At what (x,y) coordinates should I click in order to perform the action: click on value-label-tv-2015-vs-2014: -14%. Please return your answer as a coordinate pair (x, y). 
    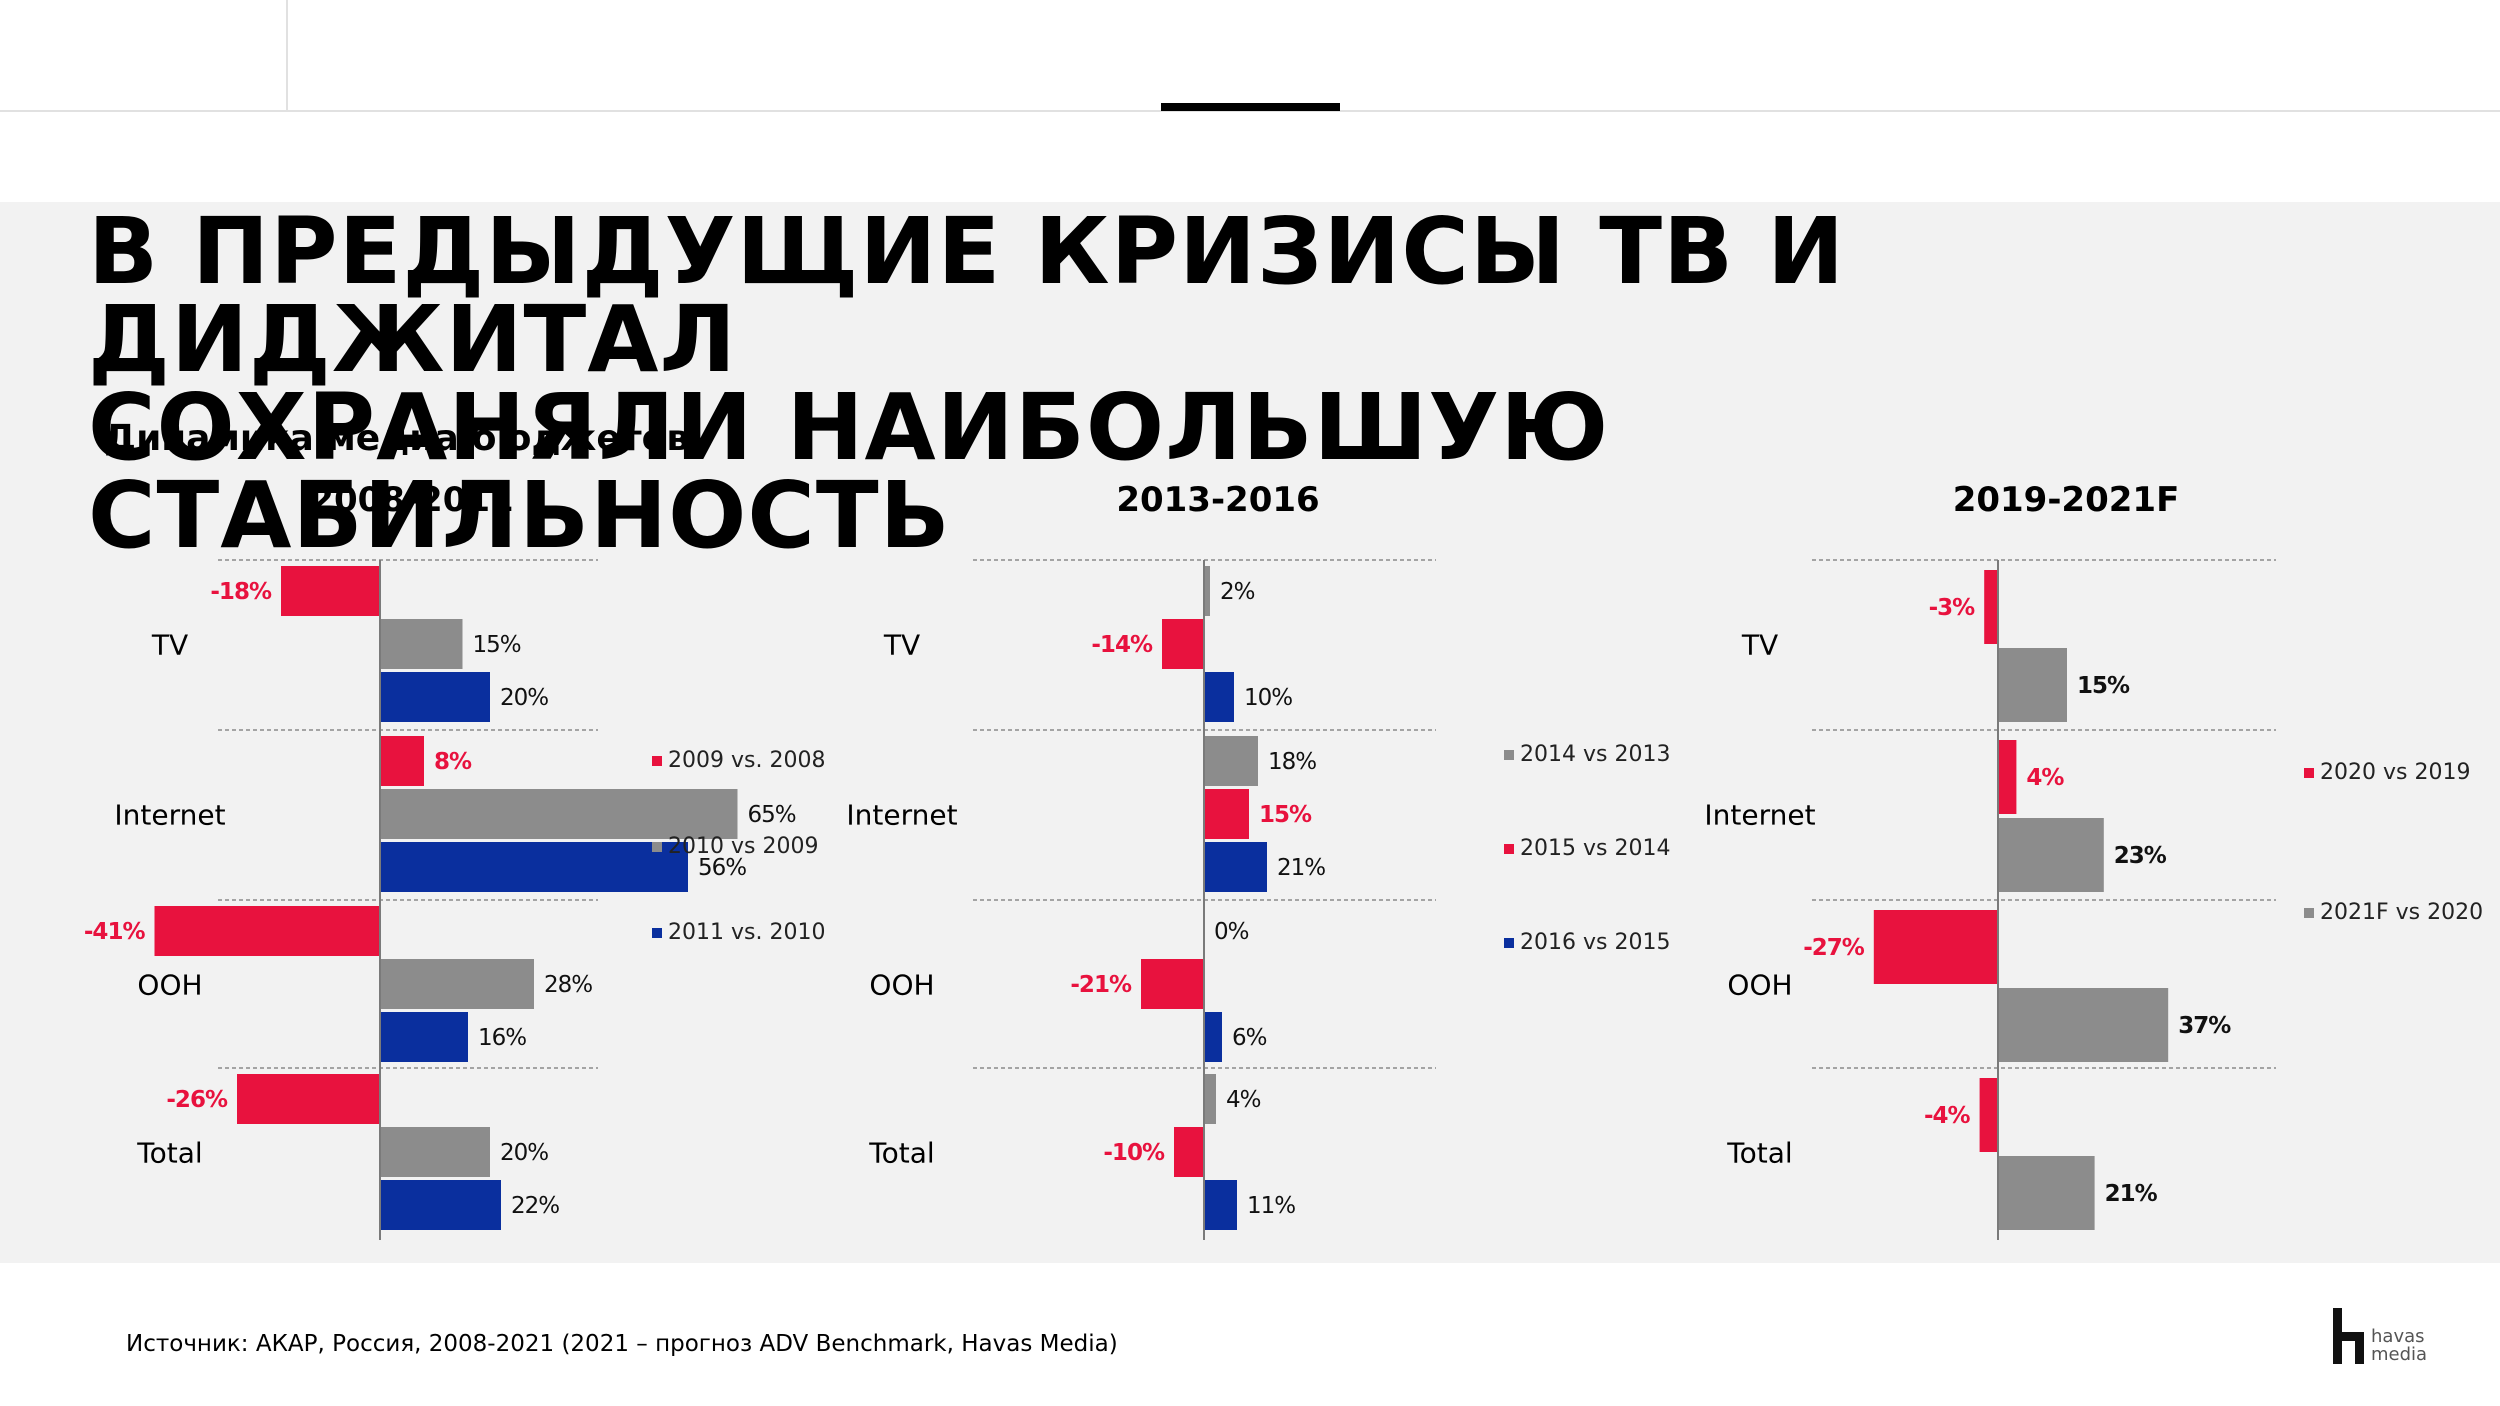
    Looking at the image, I should click on (1122, 645).